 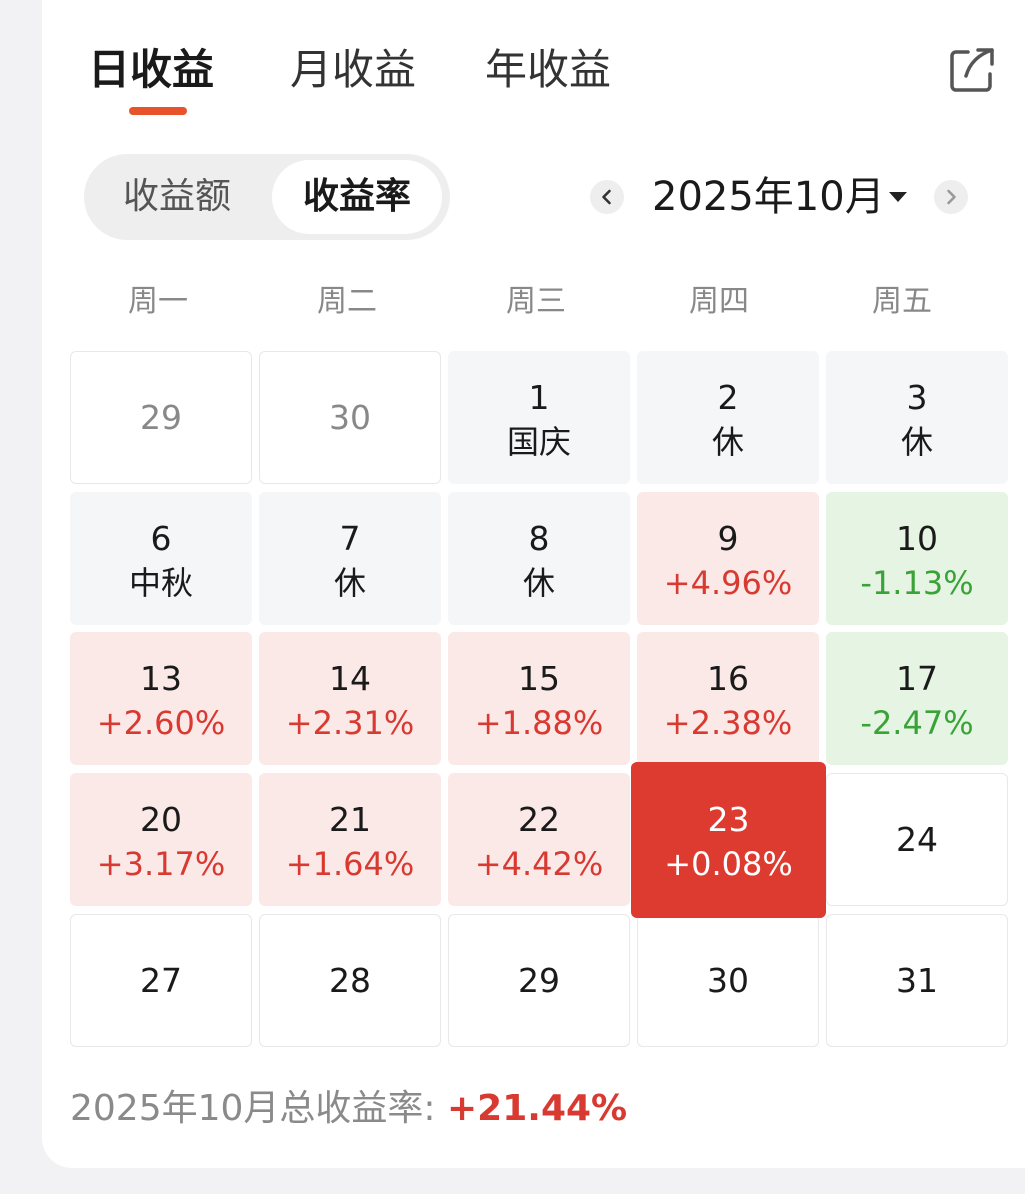 I want to click on calendar-day-cell: 24, so click(x=917, y=839).